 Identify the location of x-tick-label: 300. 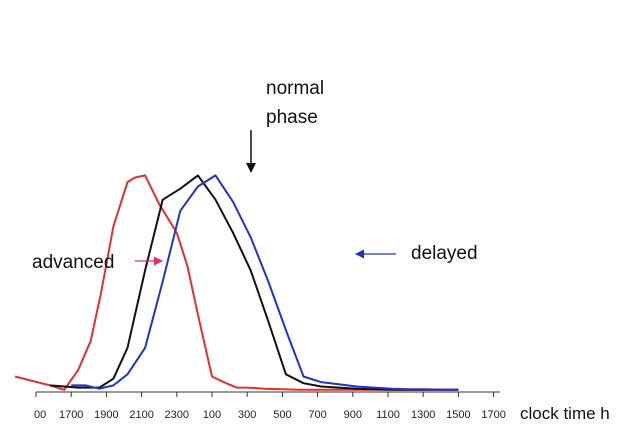
(247, 415).